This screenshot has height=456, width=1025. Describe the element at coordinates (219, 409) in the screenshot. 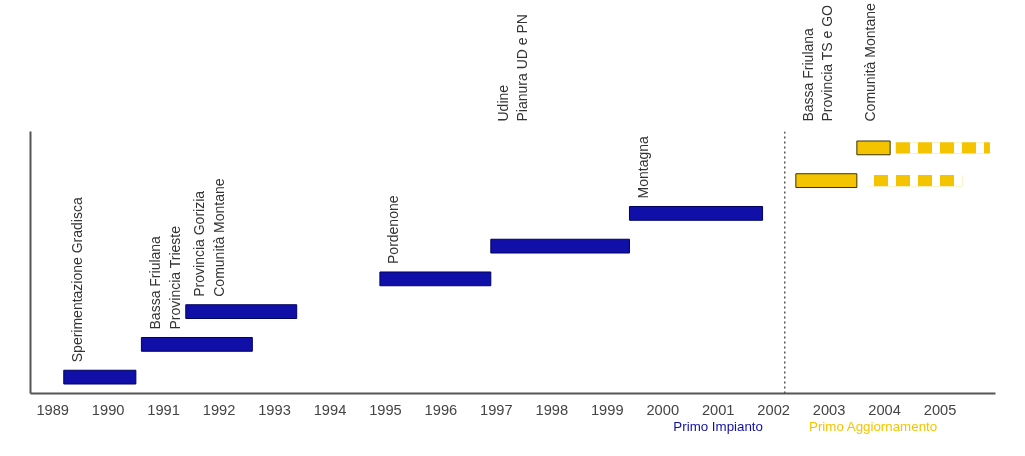

I see `x-tick-label: 1992` at that location.